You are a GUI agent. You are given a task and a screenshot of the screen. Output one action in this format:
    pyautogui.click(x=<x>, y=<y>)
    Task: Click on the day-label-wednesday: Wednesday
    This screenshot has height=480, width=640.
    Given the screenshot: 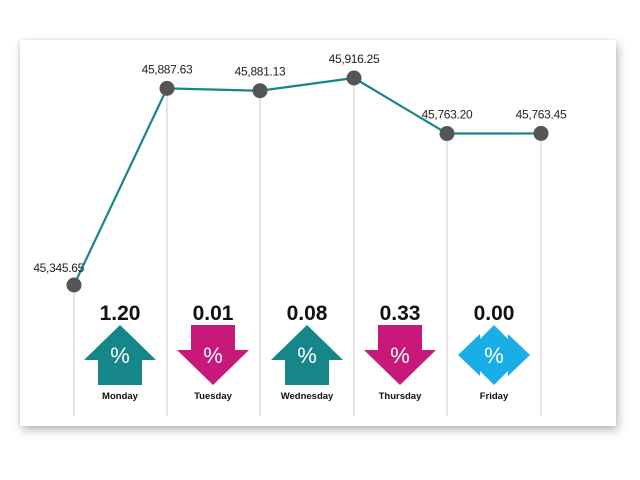 What is the action you would take?
    pyautogui.click(x=307, y=396)
    